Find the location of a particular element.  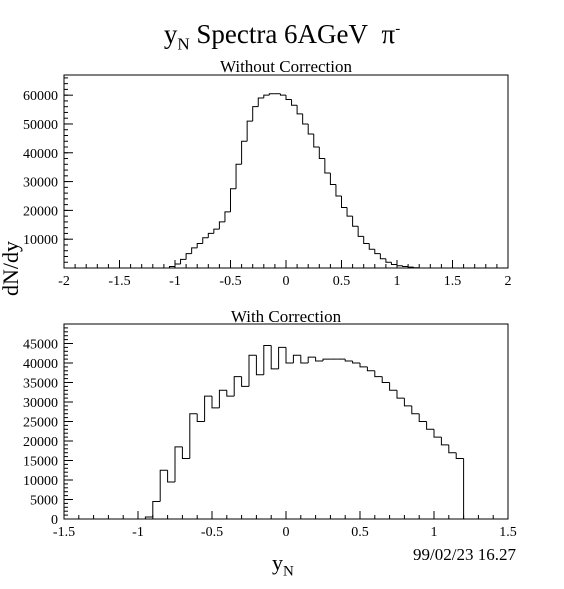

title-particle-superscript: - is located at coordinates (398, 29).